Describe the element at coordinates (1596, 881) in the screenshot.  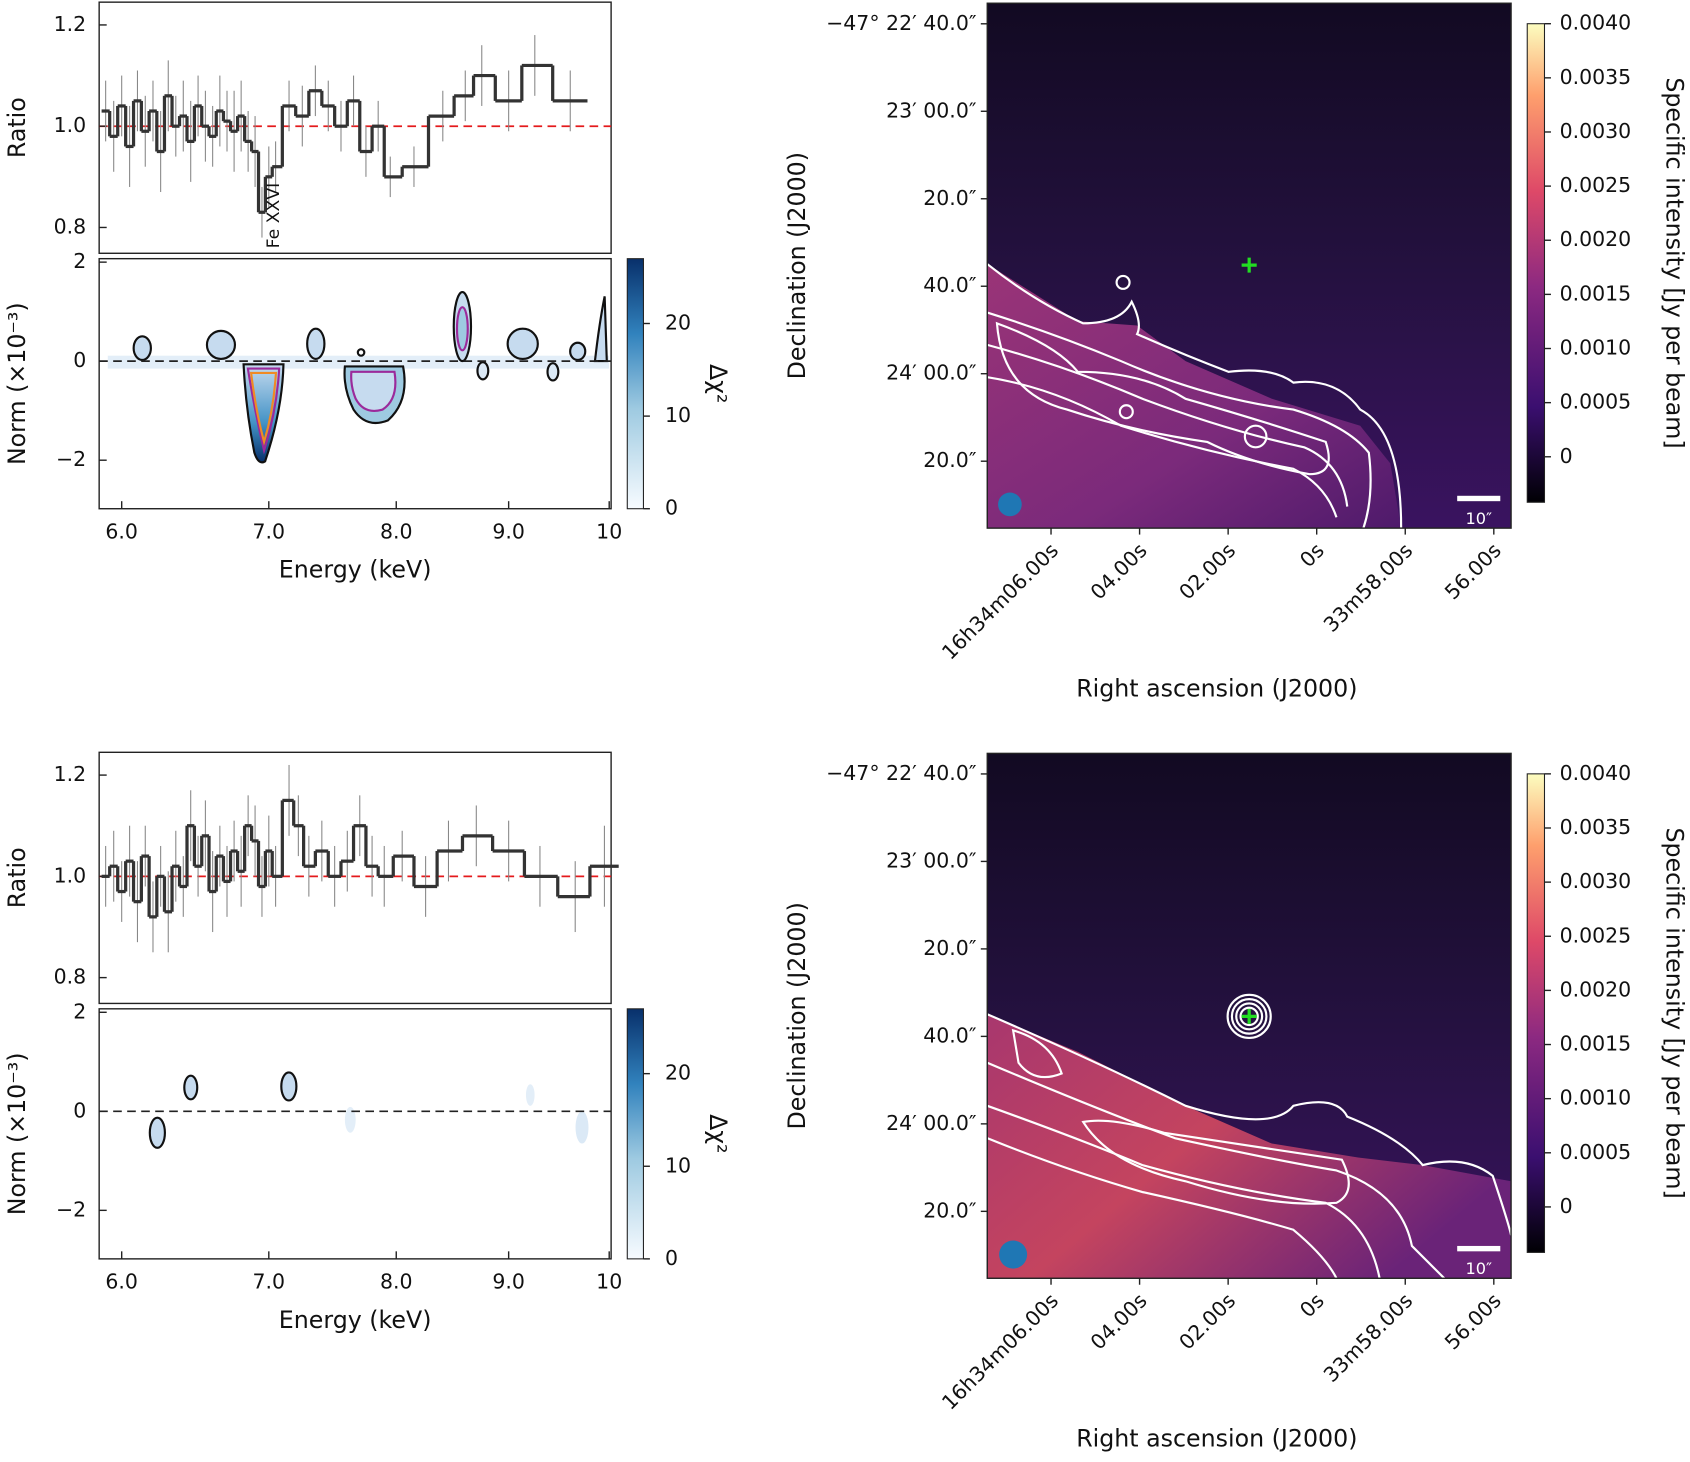
I see `colorbar-tick-label: 0.0030` at that location.